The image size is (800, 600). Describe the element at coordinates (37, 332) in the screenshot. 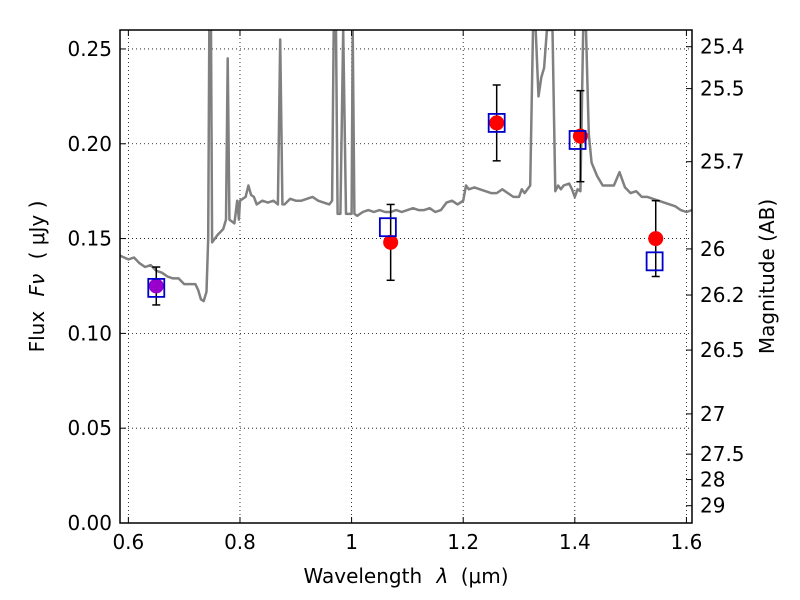

I see `y-axis-title-text: Flux` at that location.